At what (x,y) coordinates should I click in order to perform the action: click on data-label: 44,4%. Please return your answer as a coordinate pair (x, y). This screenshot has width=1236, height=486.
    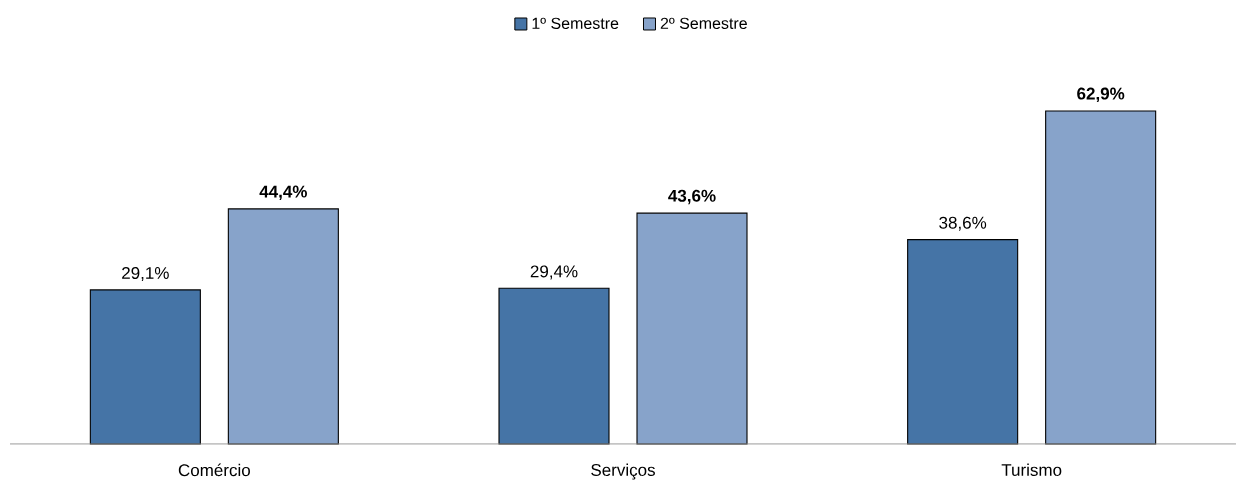
    Looking at the image, I should click on (283, 193).